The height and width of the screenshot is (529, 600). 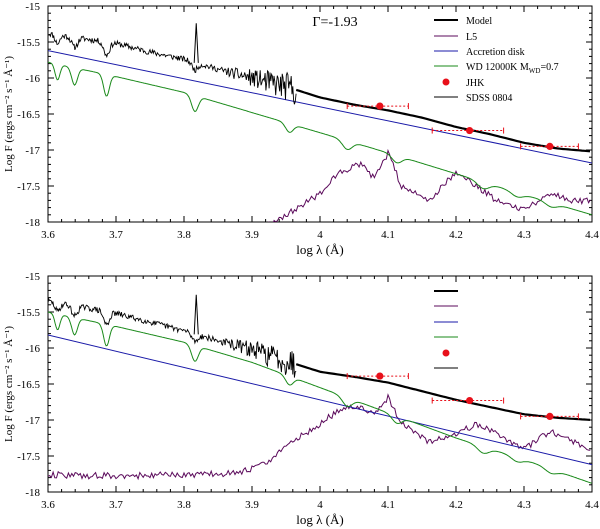 What do you see at coordinates (495, 52) in the screenshot?
I see `legend-accretion-label: Accretion disk` at bounding box center [495, 52].